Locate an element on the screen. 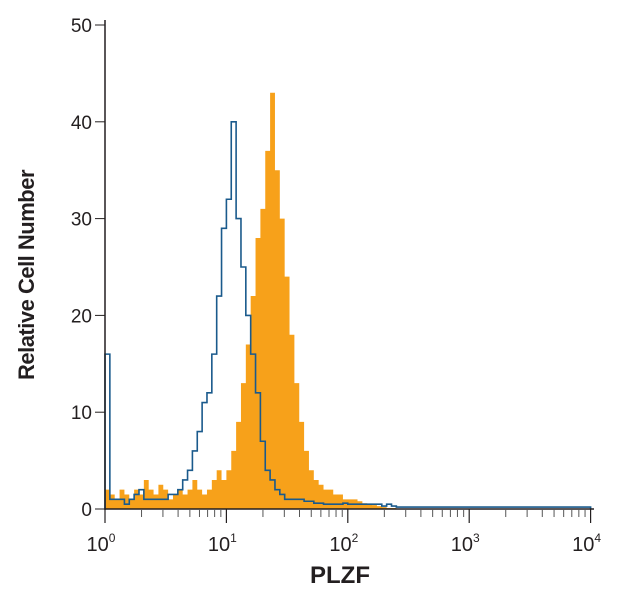 The height and width of the screenshot is (606, 621). x-tick-label: 10³ is located at coordinates (465, 543).